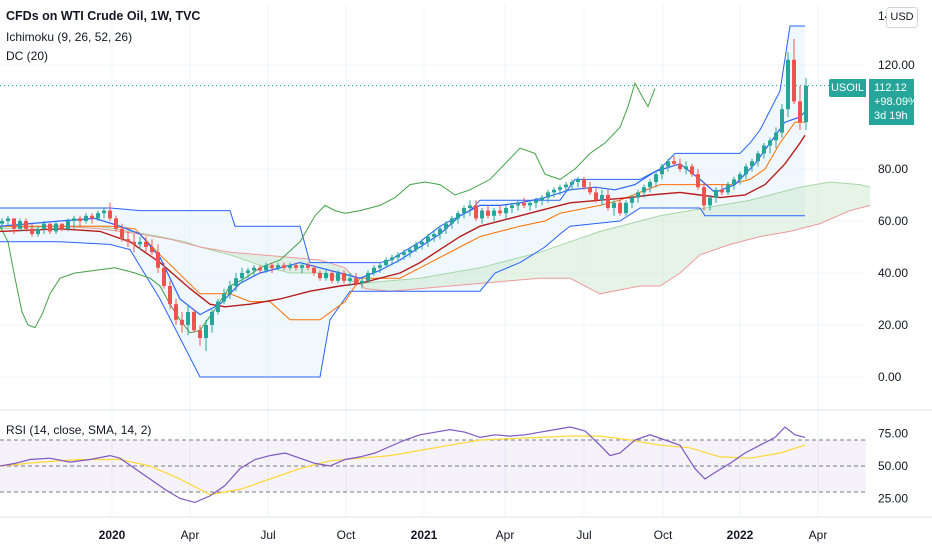  What do you see at coordinates (893, 169) in the screenshot?
I see `price-tick-label: 80.00` at bounding box center [893, 169].